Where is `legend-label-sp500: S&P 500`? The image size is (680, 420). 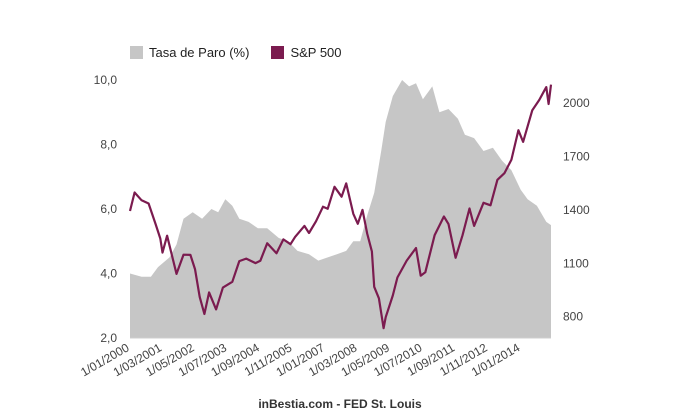 legend-label-sp500: S&P 500 is located at coordinates (316, 52).